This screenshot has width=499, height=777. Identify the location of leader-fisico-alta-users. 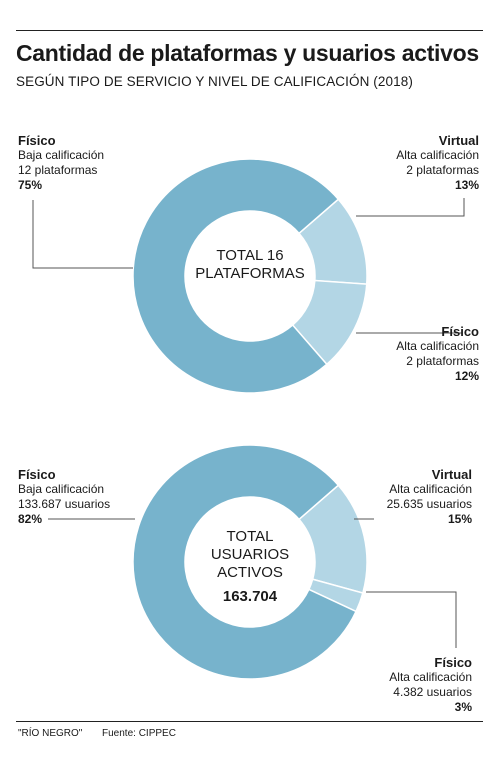
(411, 619).